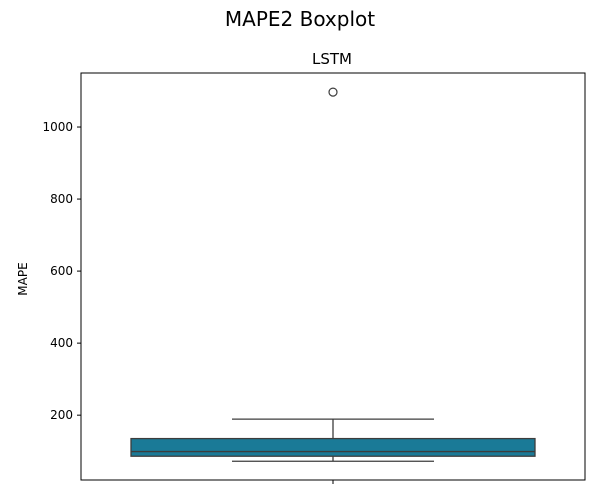 Image resolution: width=600 pixels, height=500 pixels. I want to click on y-tick-label: 600, so click(61, 271).